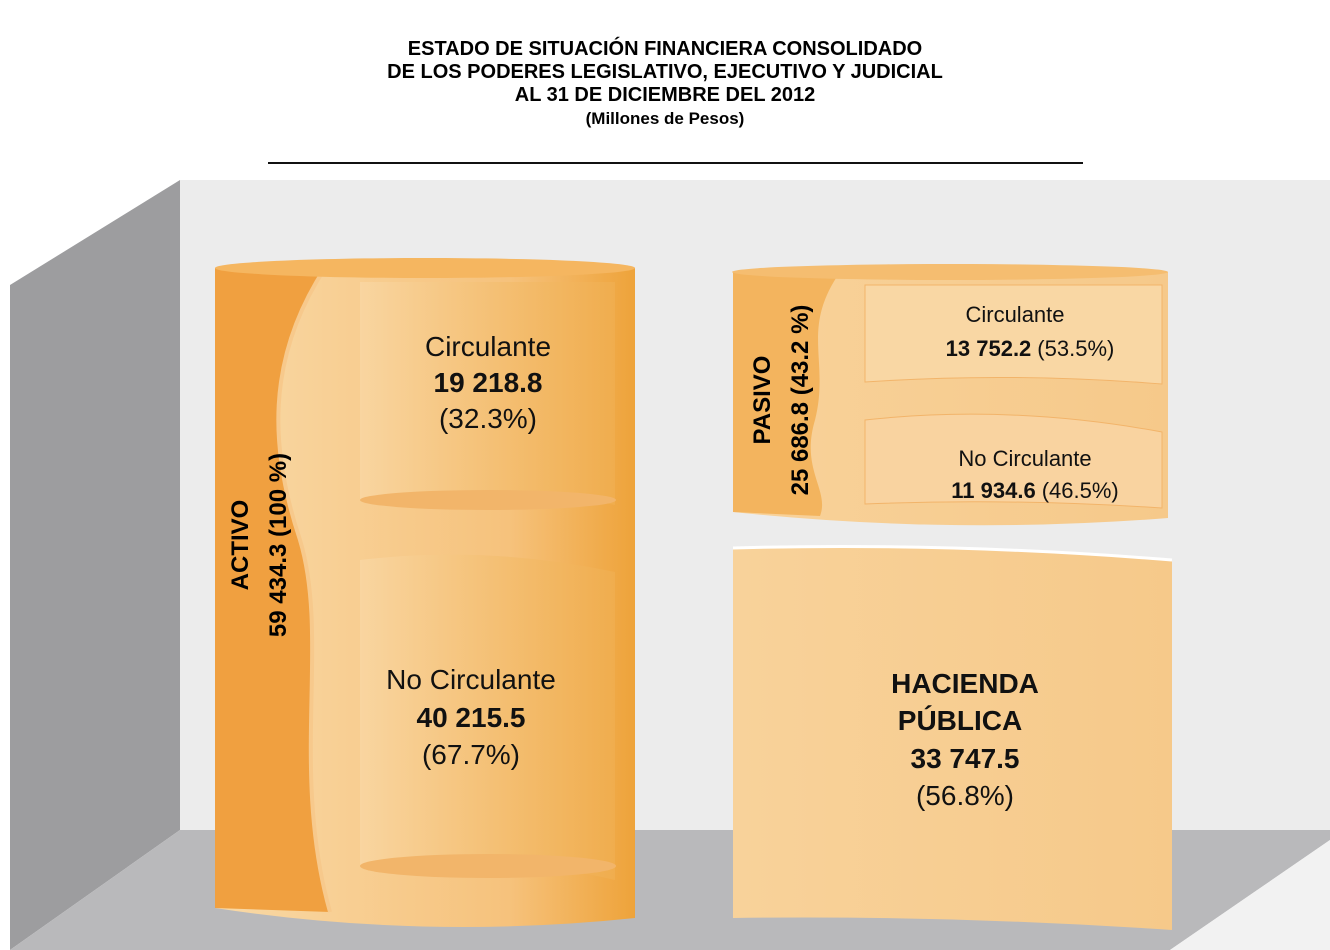 This screenshot has width=1330, height=950. What do you see at coordinates (965, 683) in the screenshot?
I see `hacienda-label: HACIENDA` at bounding box center [965, 683].